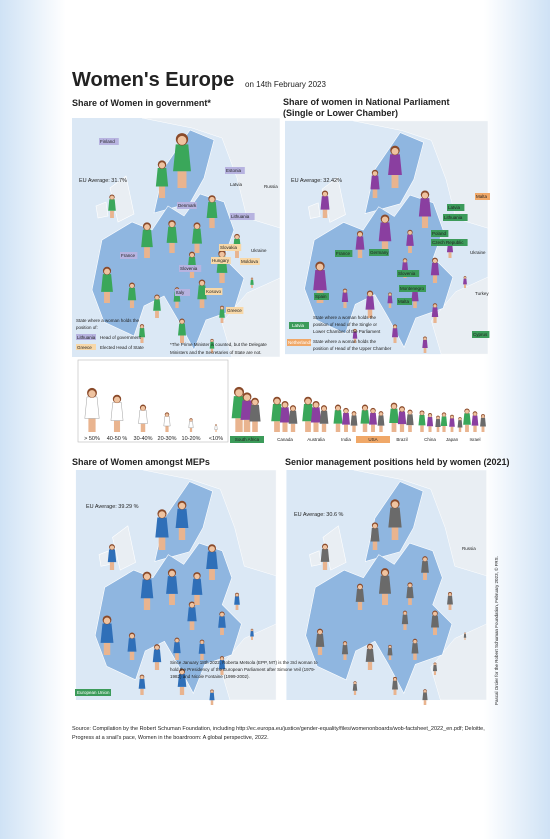  What do you see at coordinates (108, 320) in the screenshot?
I see `legend-text: State where a woman holds the` at bounding box center [108, 320].